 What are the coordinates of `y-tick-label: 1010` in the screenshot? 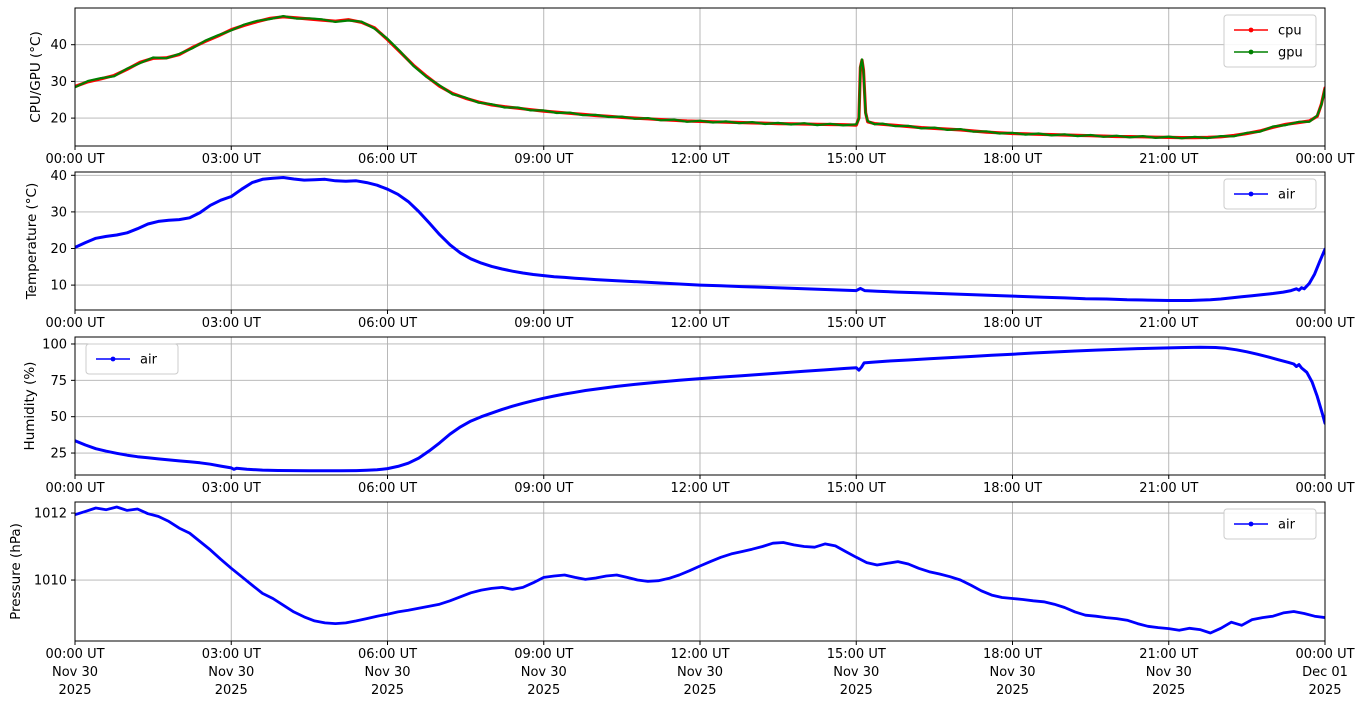 It's located at (50, 581).